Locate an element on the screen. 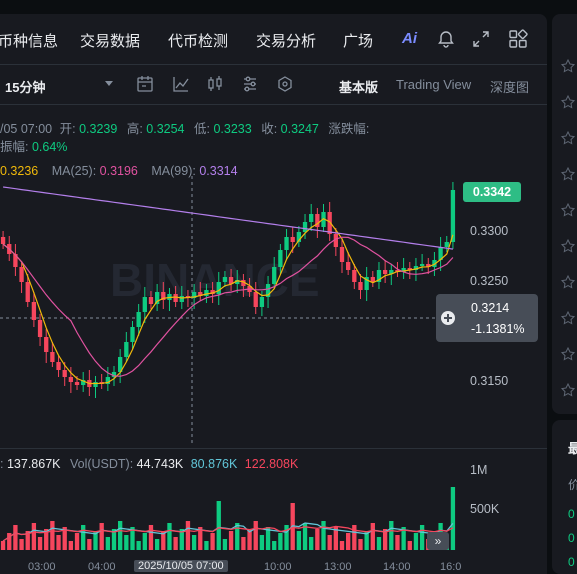  tradingview-tab: Trading View is located at coordinates (434, 84).